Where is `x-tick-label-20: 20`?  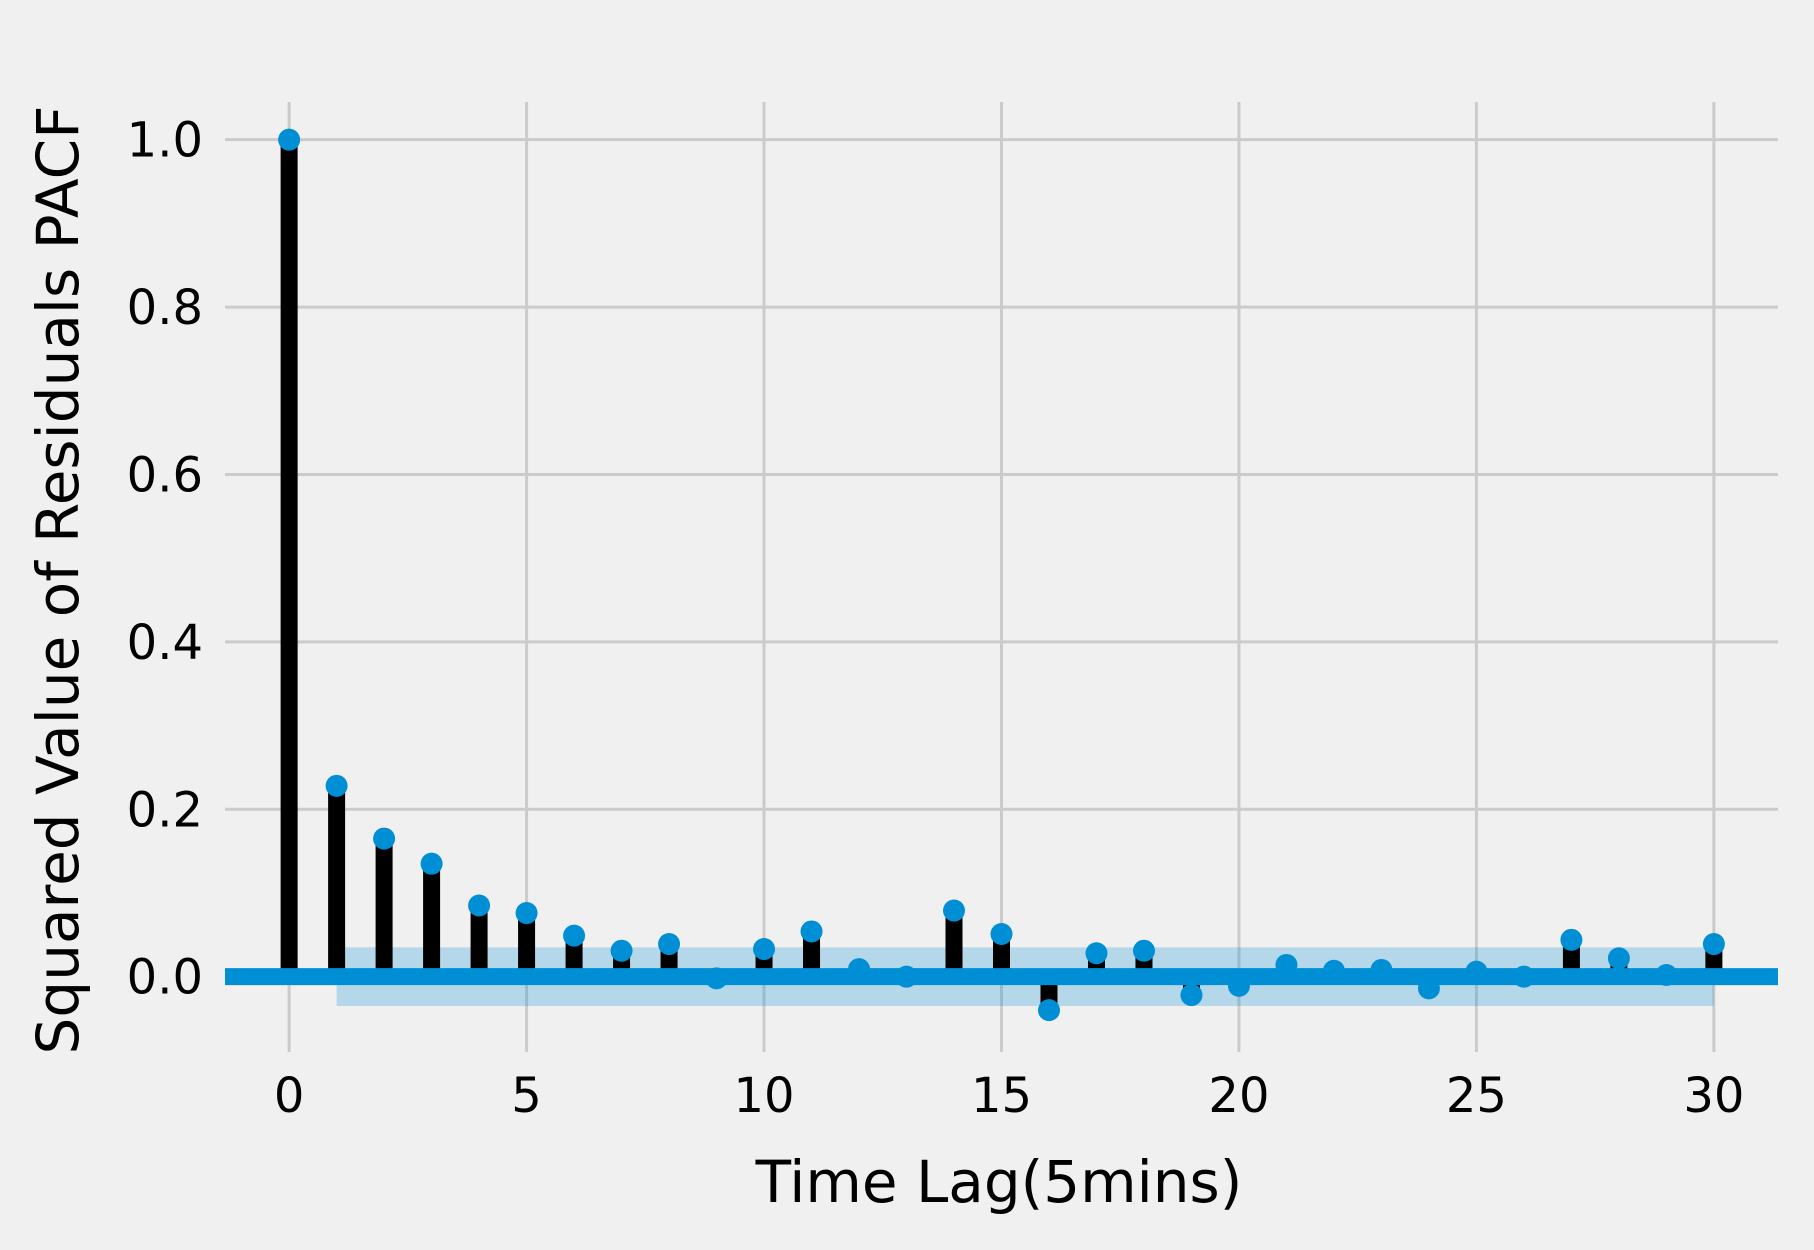
x-tick-label-20: 20 is located at coordinates (1238, 1096).